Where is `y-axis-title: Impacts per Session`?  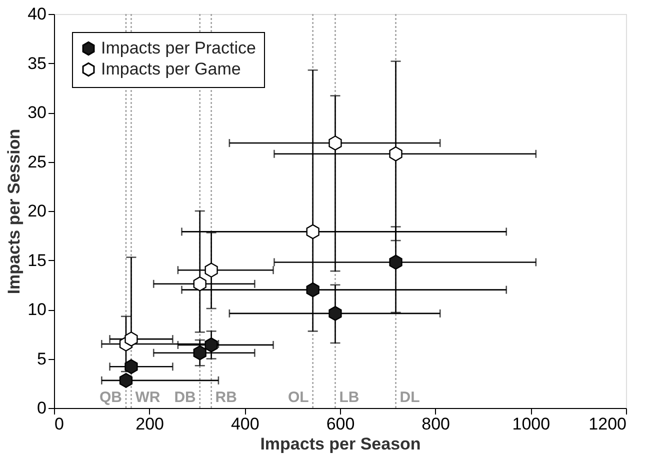 y-axis-title: Impacts per Session is located at coordinates (14, 211).